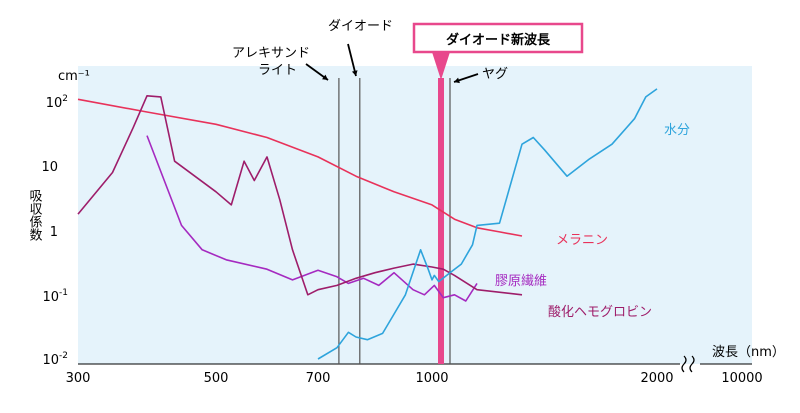 This screenshot has width=800, height=413. I want to click on x-tick-labels: 300 500 700 1000 2000 10000, so click(414, 378).